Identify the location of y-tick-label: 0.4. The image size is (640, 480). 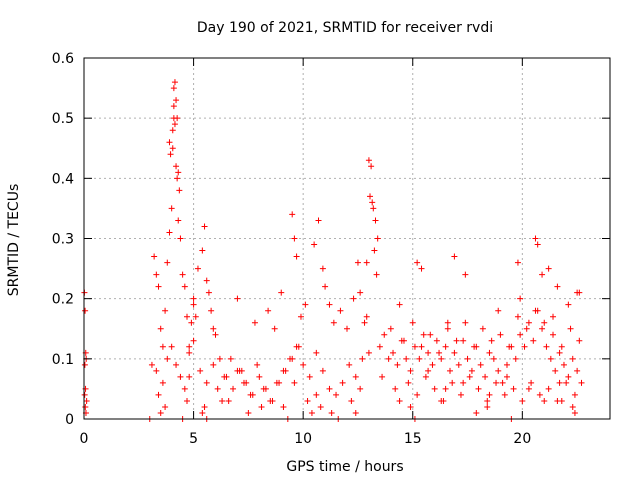
(63, 179).